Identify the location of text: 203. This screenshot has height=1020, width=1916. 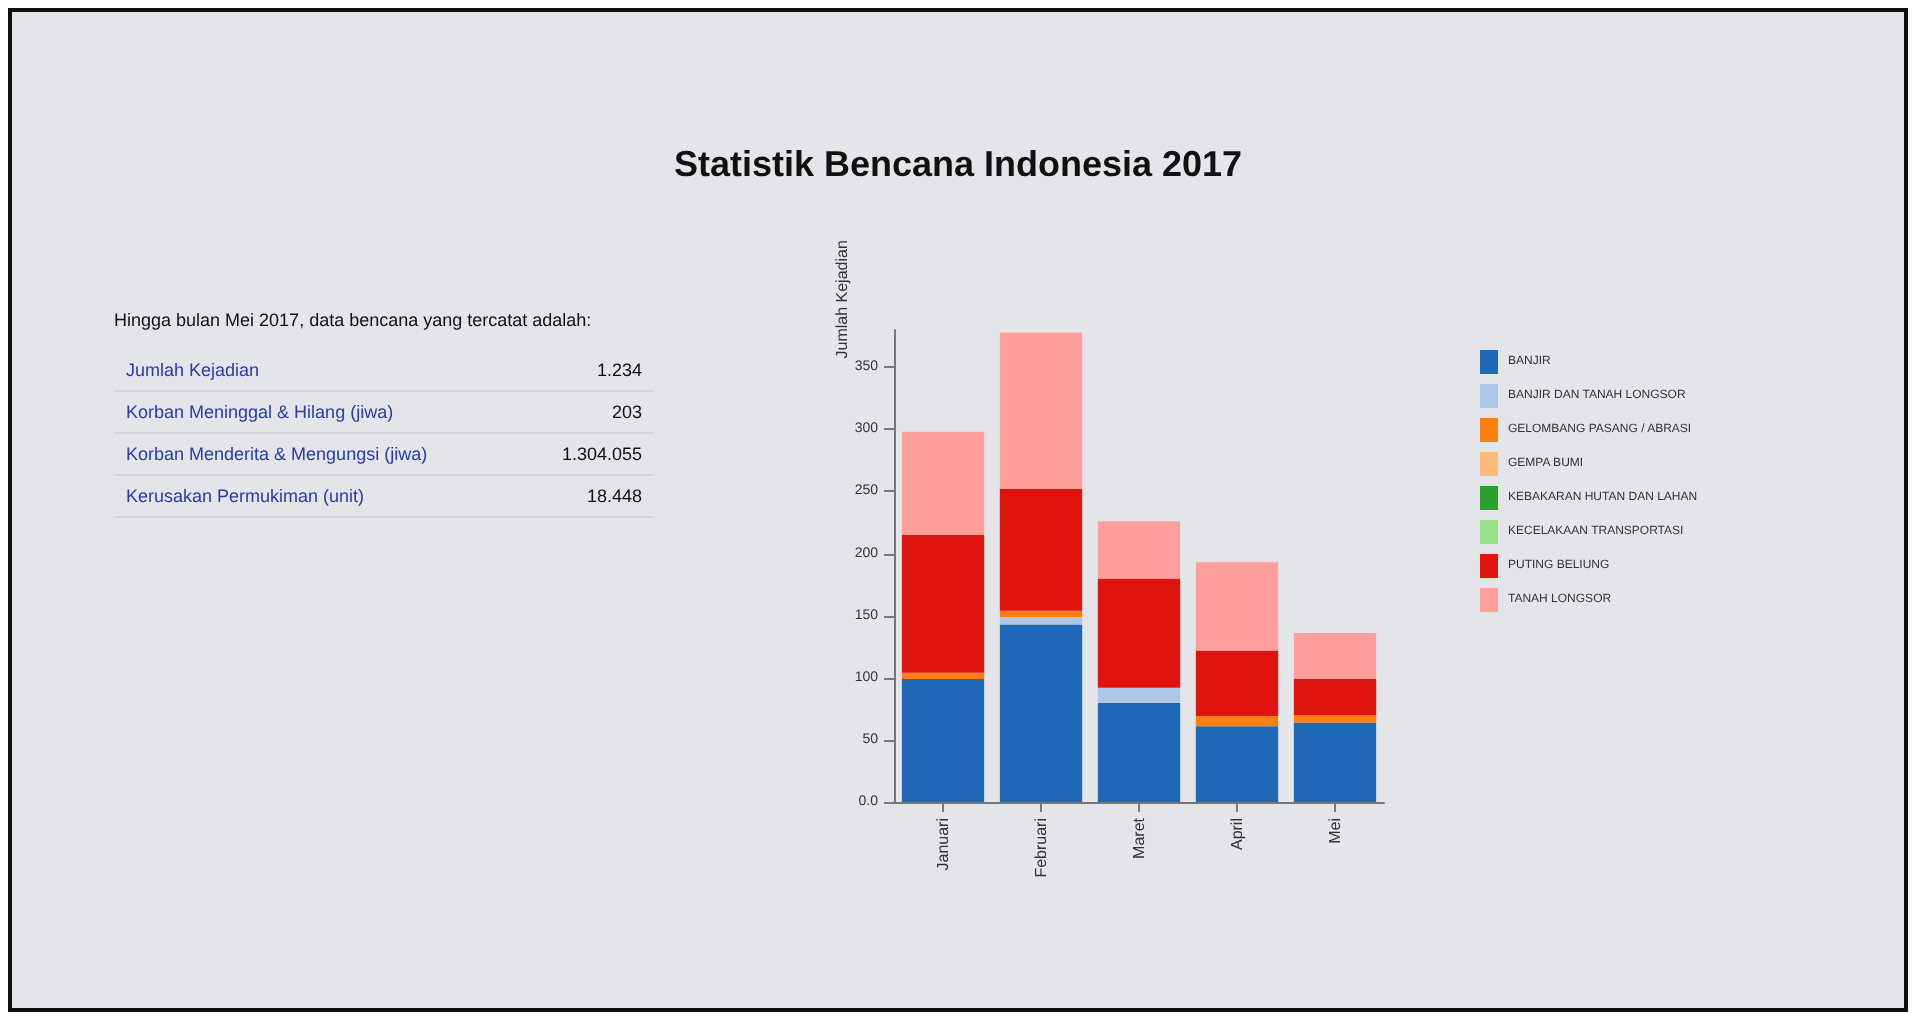
(626, 412).